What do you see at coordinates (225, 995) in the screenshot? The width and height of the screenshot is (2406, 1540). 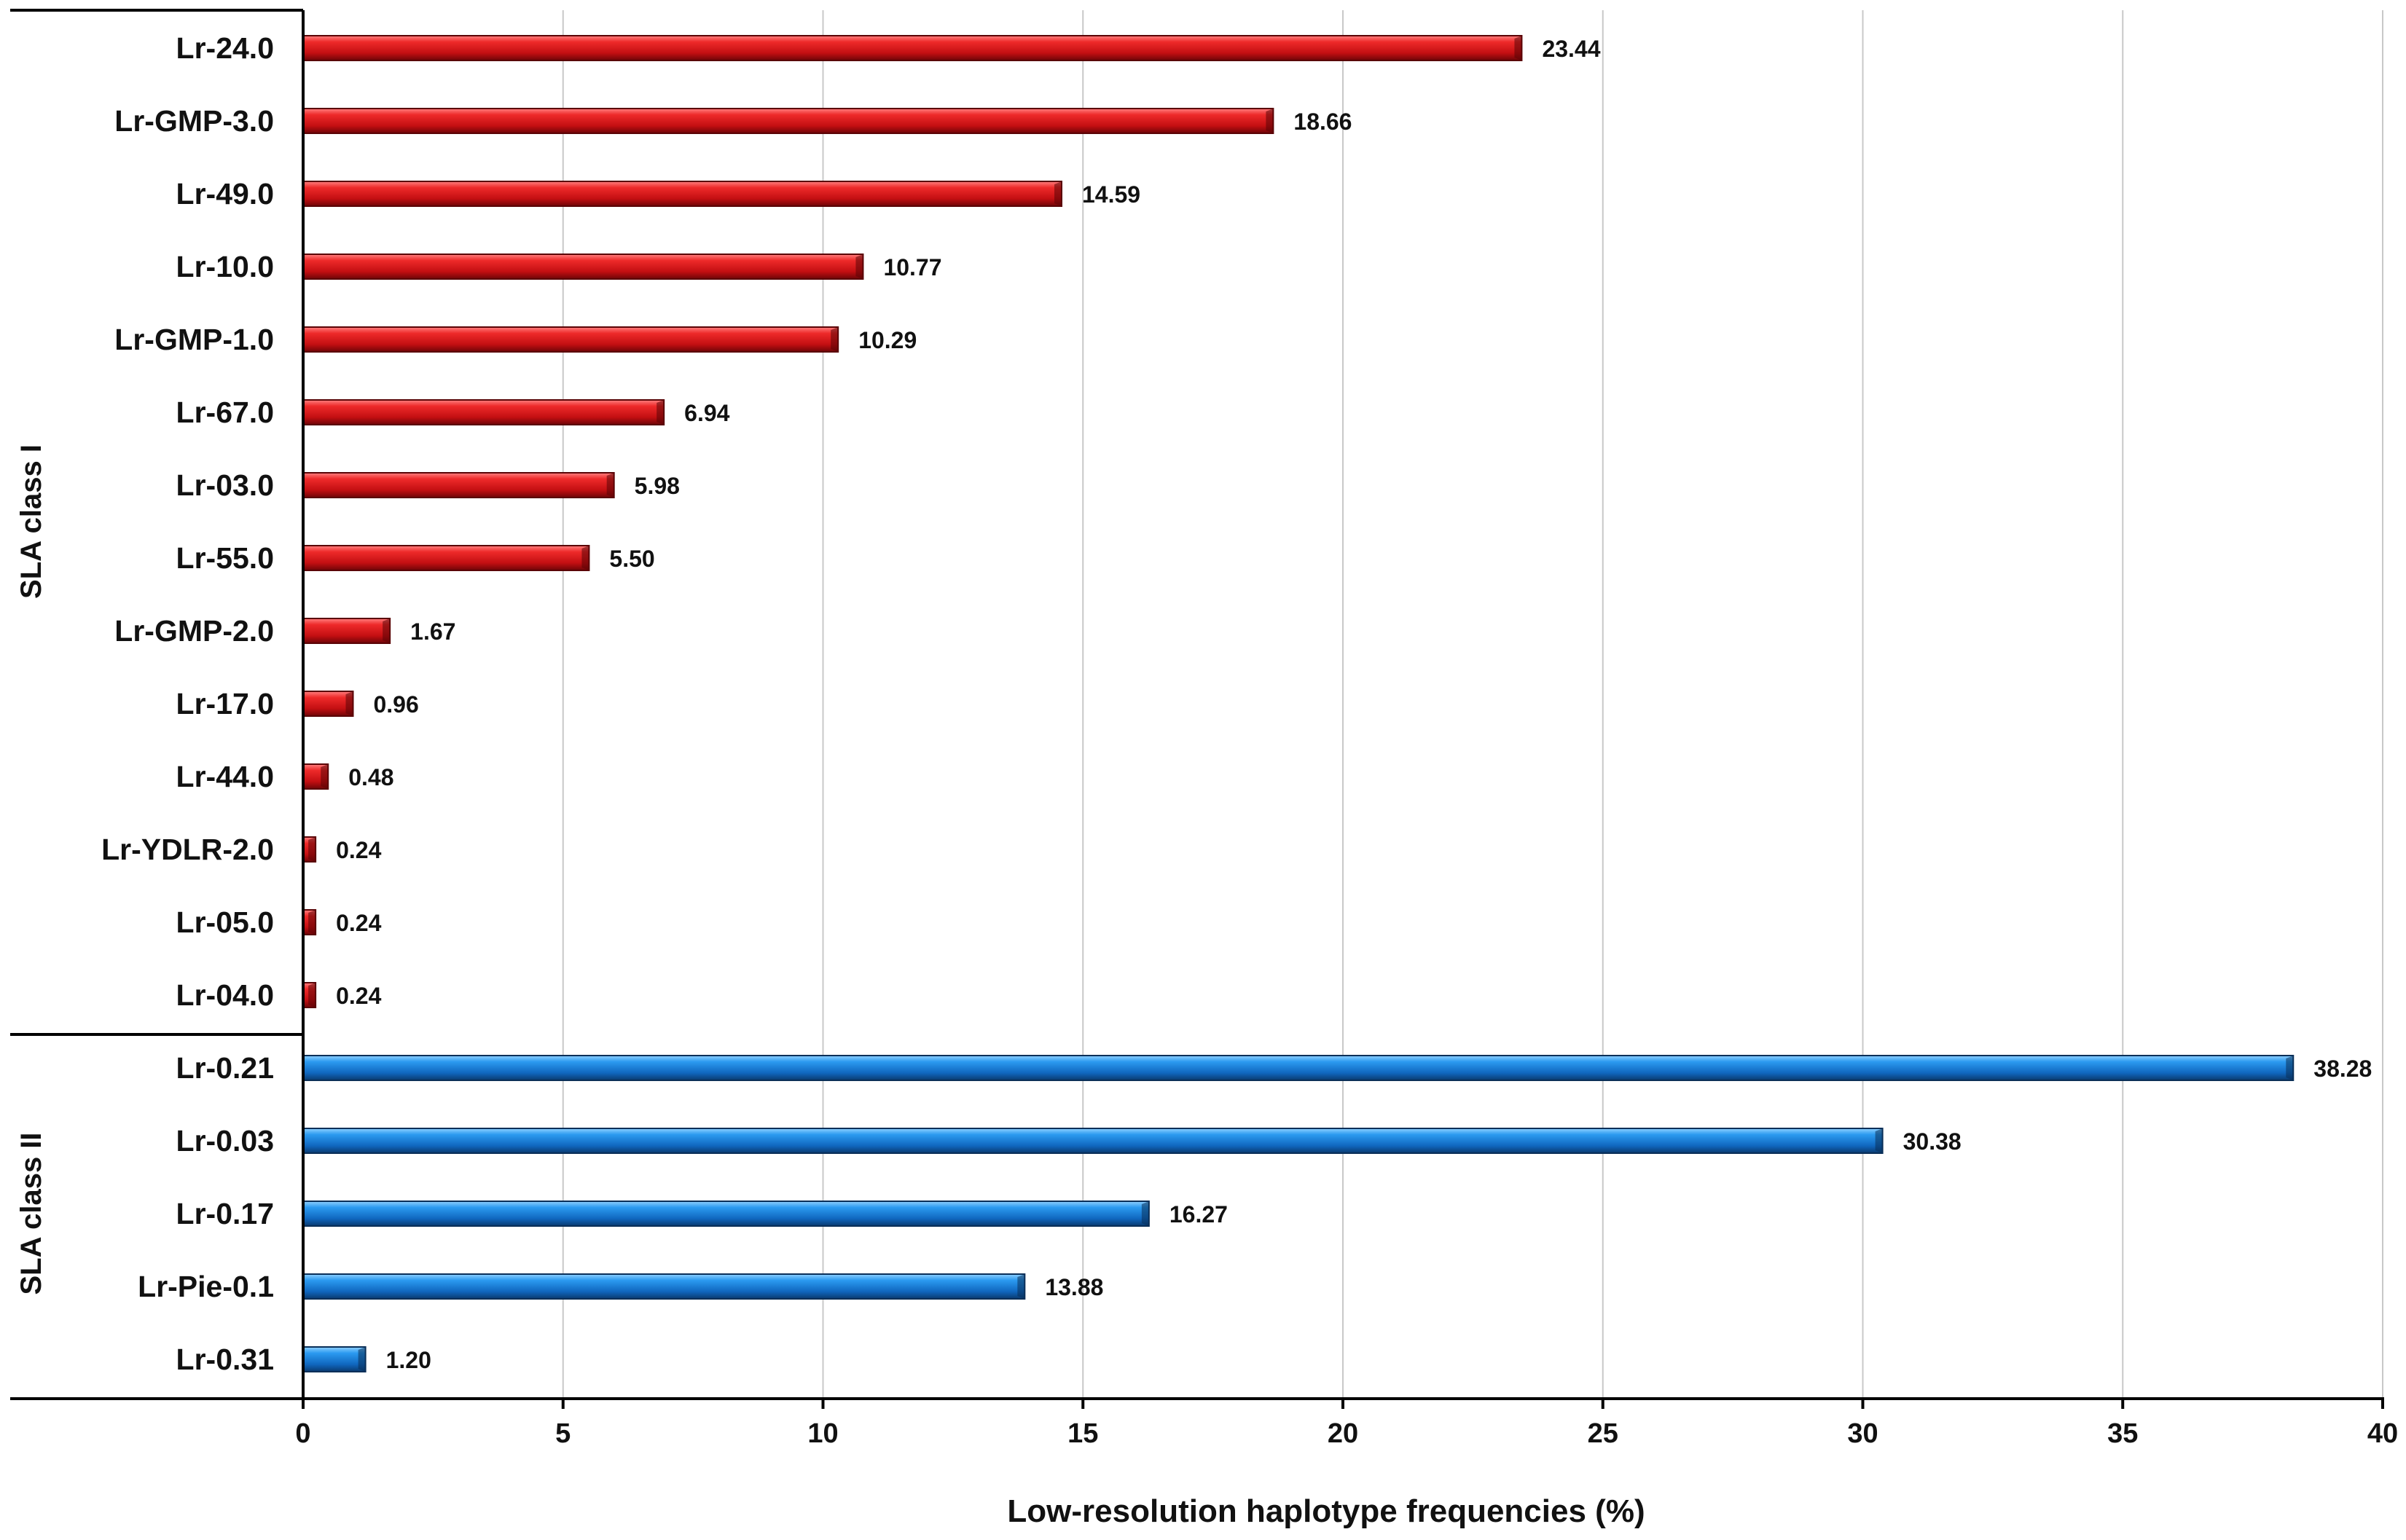 I see `category-label: Lr-04.0` at bounding box center [225, 995].